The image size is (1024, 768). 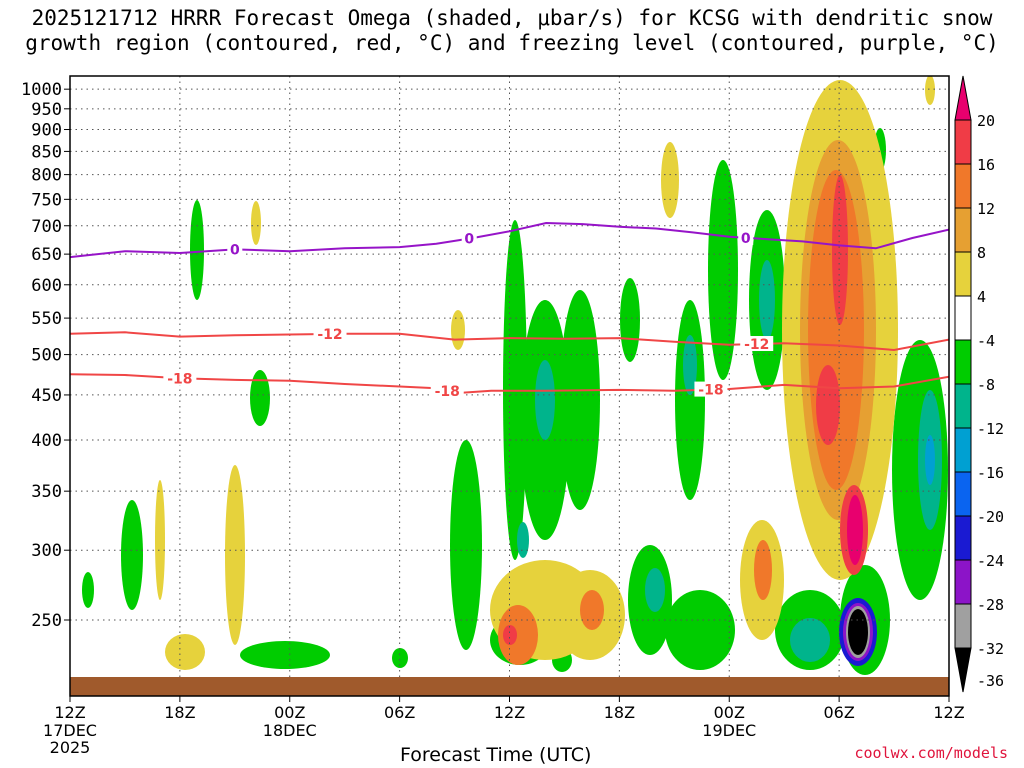 I want to click on x-date-label: 17DEC, so click(x=70, y=730).